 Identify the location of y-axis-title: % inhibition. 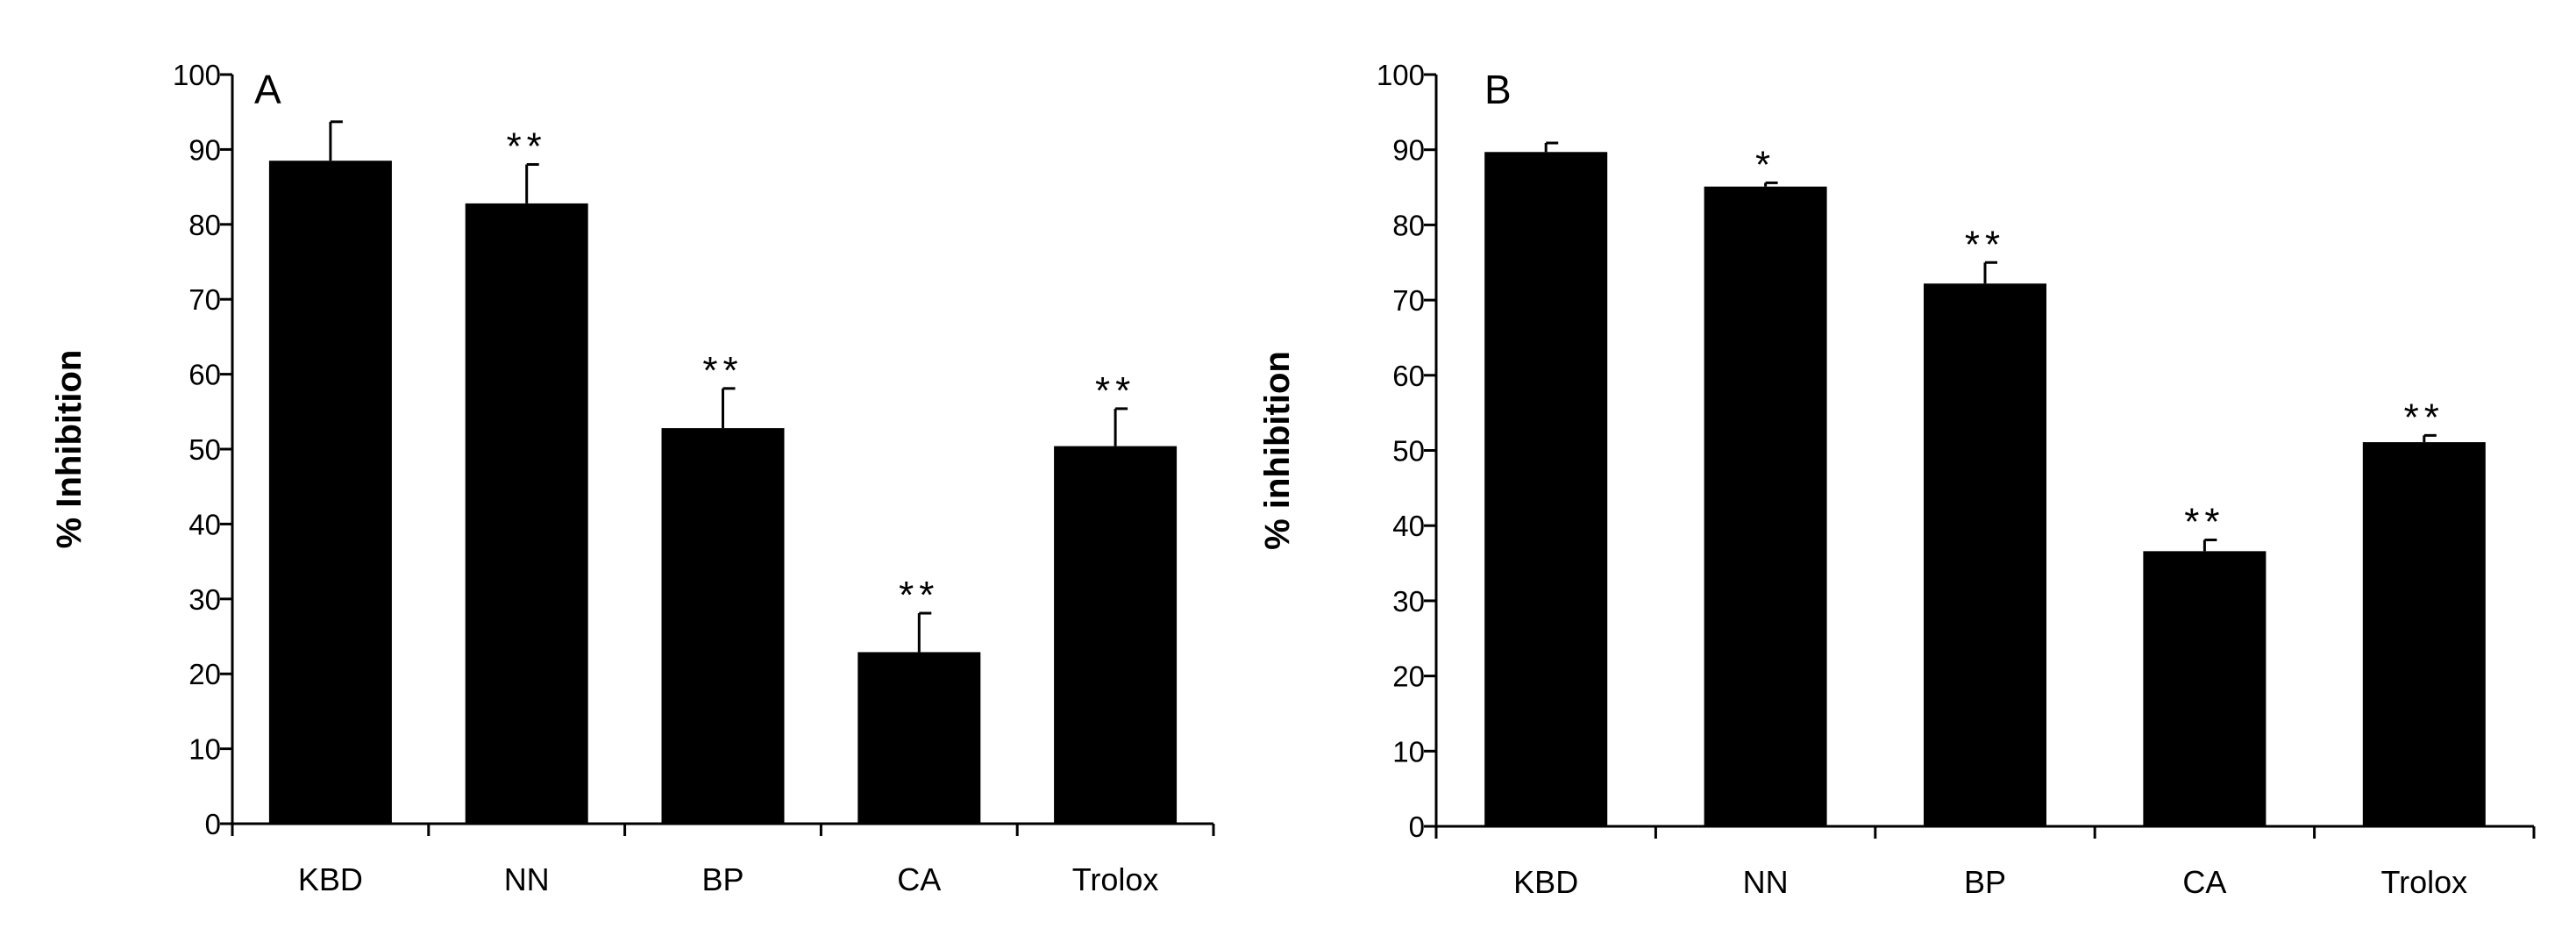
(1277, 450).